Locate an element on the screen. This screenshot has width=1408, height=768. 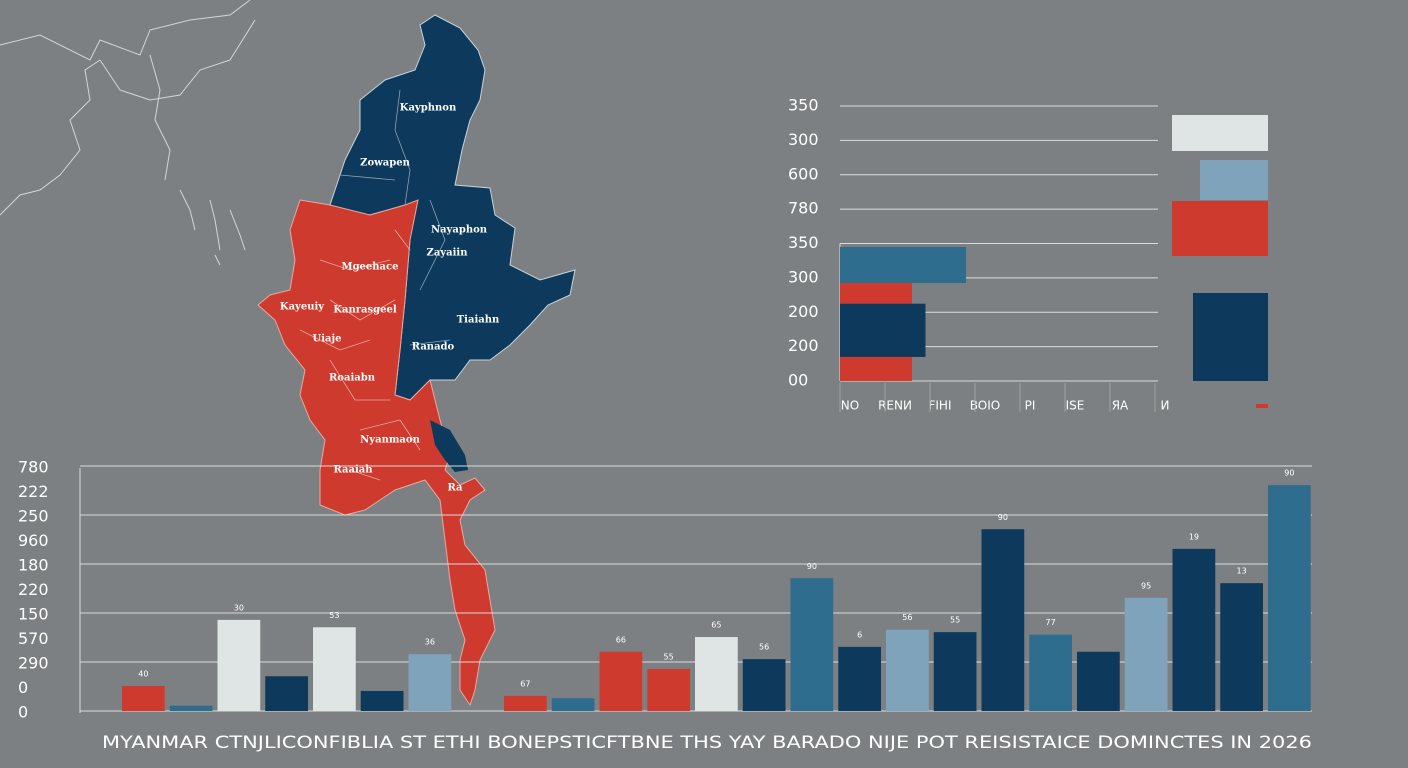
x-tick-label: ISE is located at coordinates (1075, 406).